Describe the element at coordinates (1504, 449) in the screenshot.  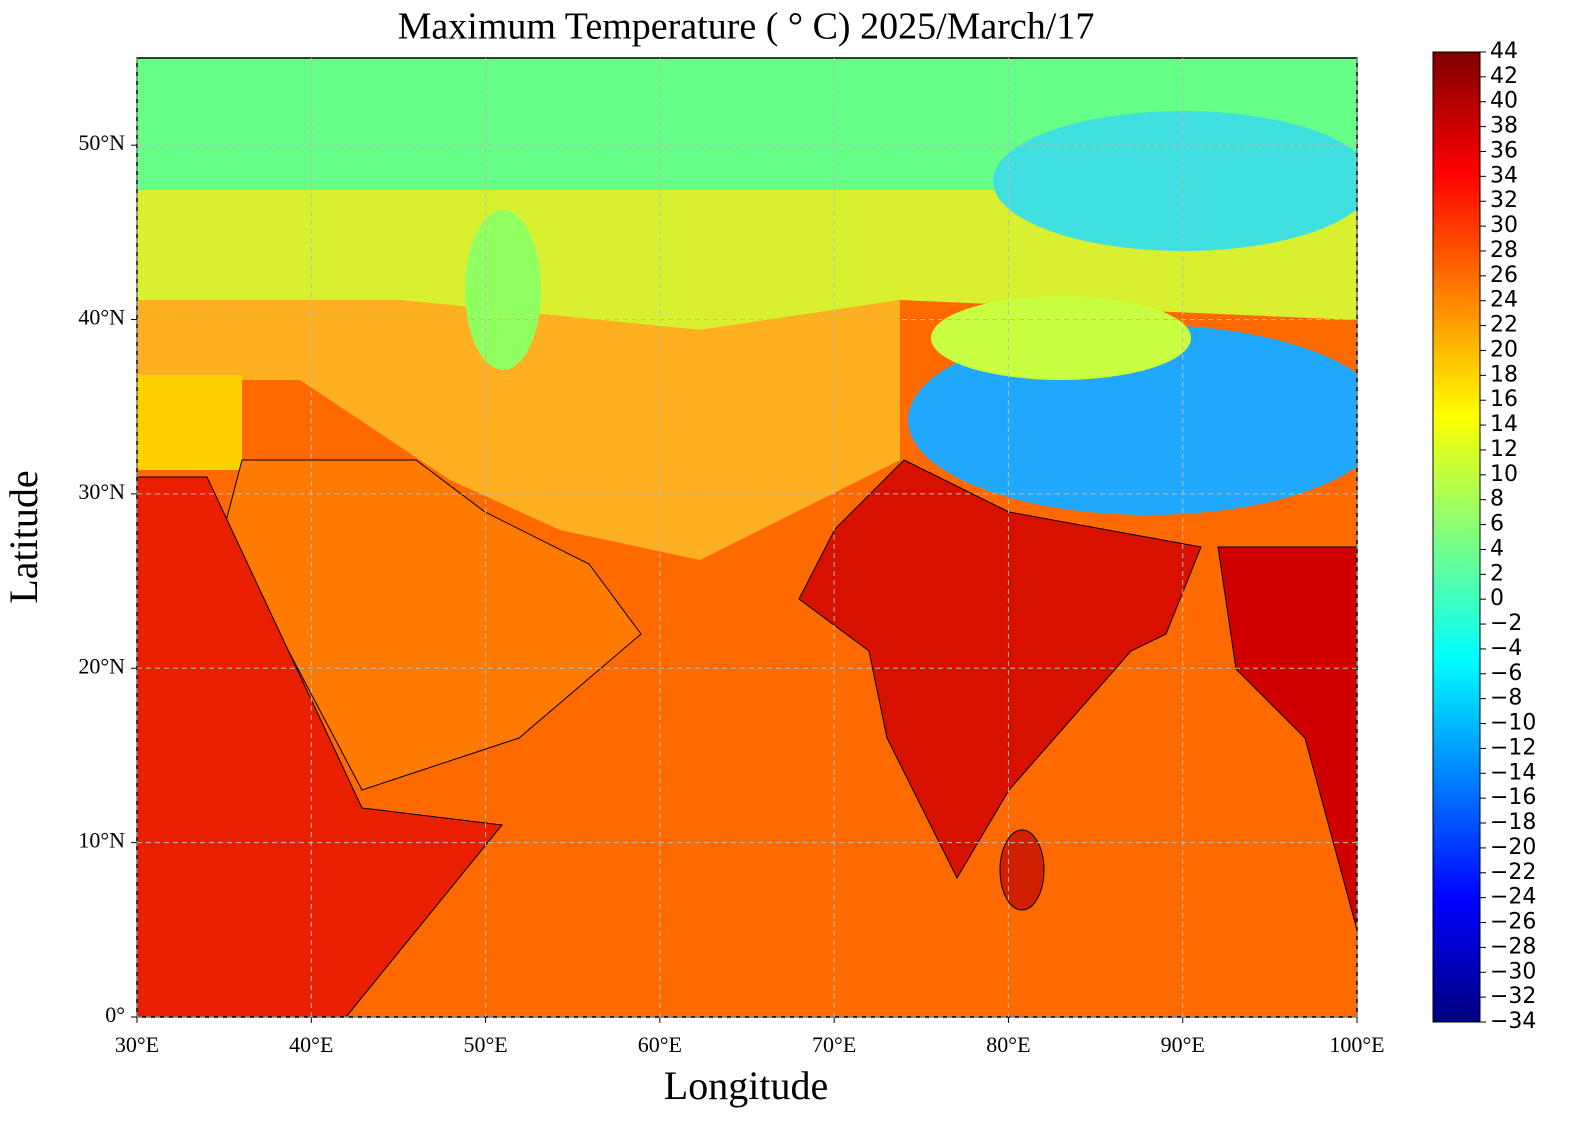
I see `colorbar-tick-label: 12` at that location.